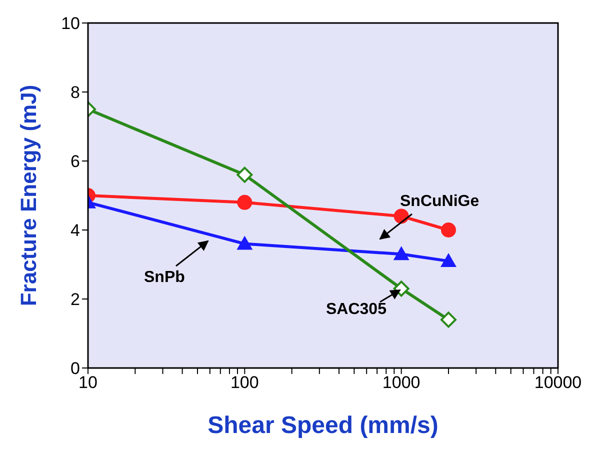 The image size is (598, 460). I want to click on y-tick-label: 4, so click(75, 230).